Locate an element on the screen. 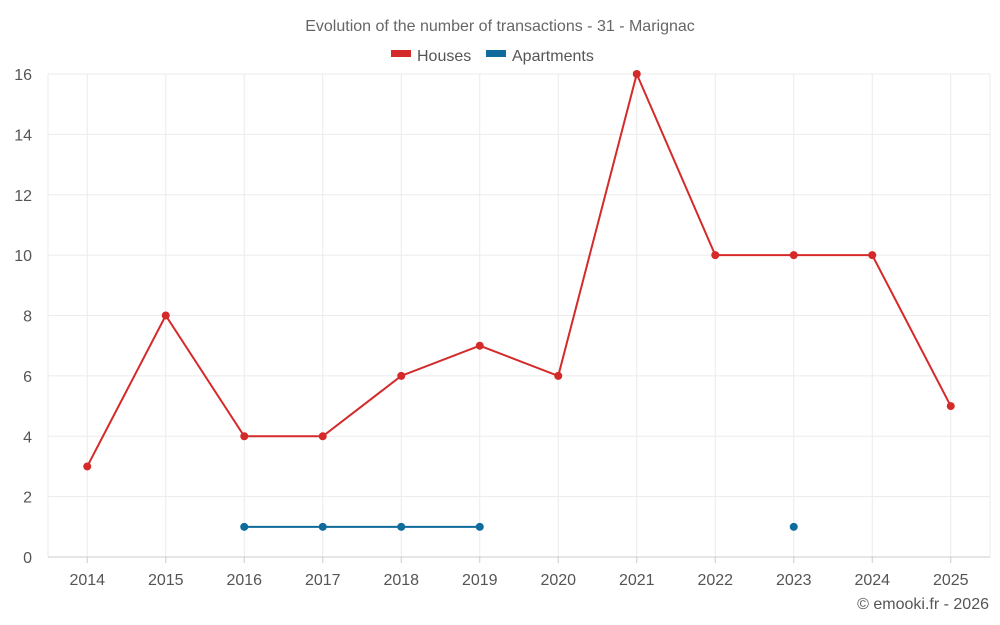 The height and width of the screenshot is (625, 1000). x-tick-label: 2016 is located at coordinates (244, 580).